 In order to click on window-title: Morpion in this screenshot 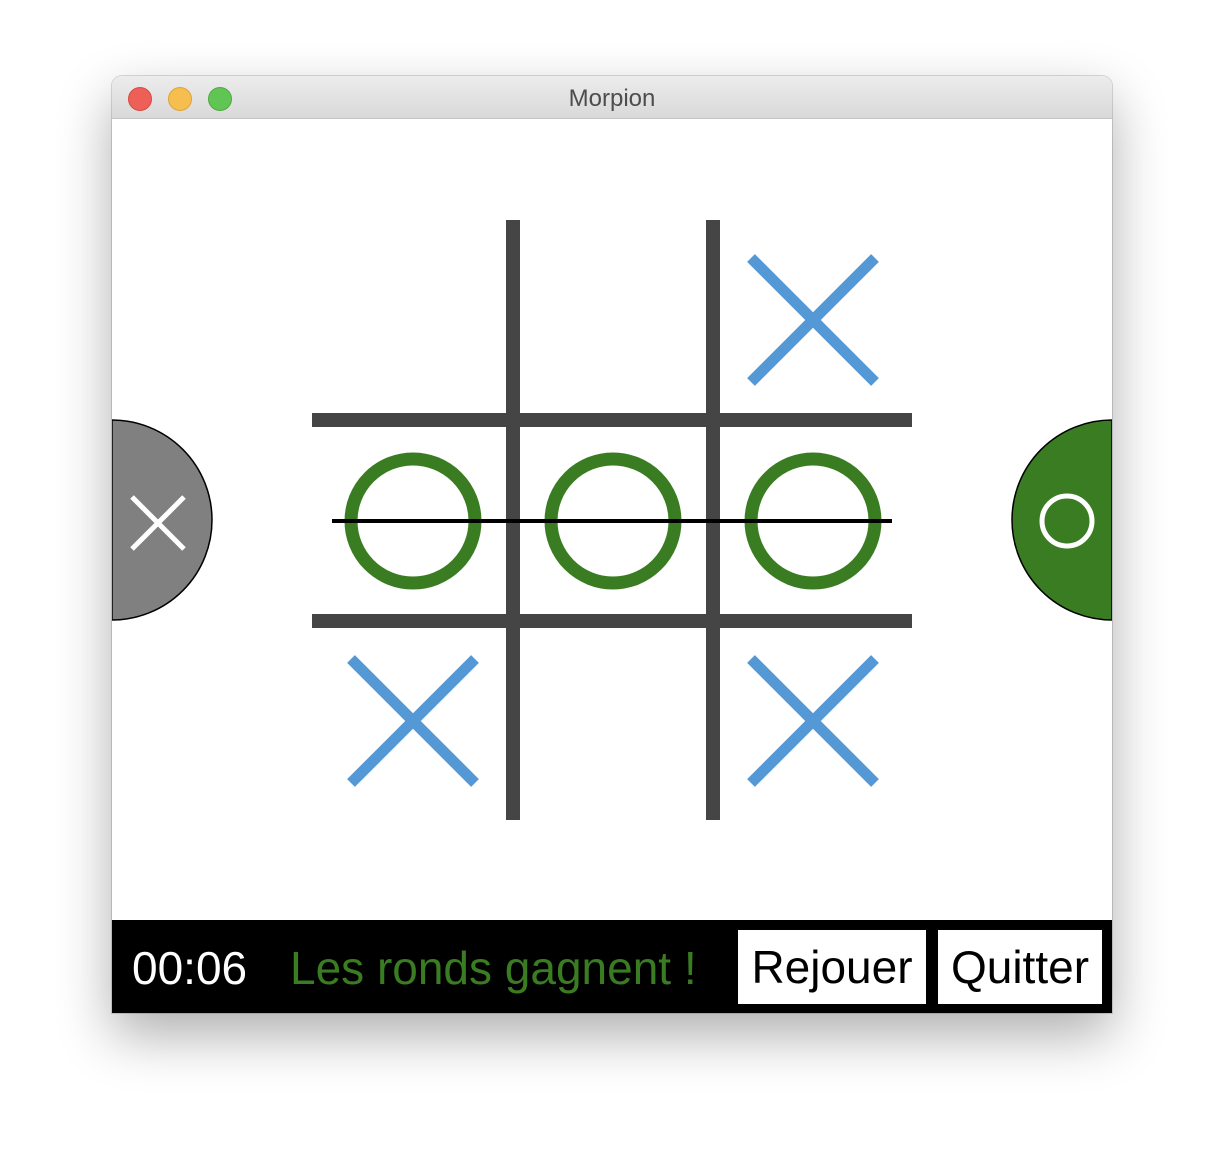, I will do `click(612, 98)`.